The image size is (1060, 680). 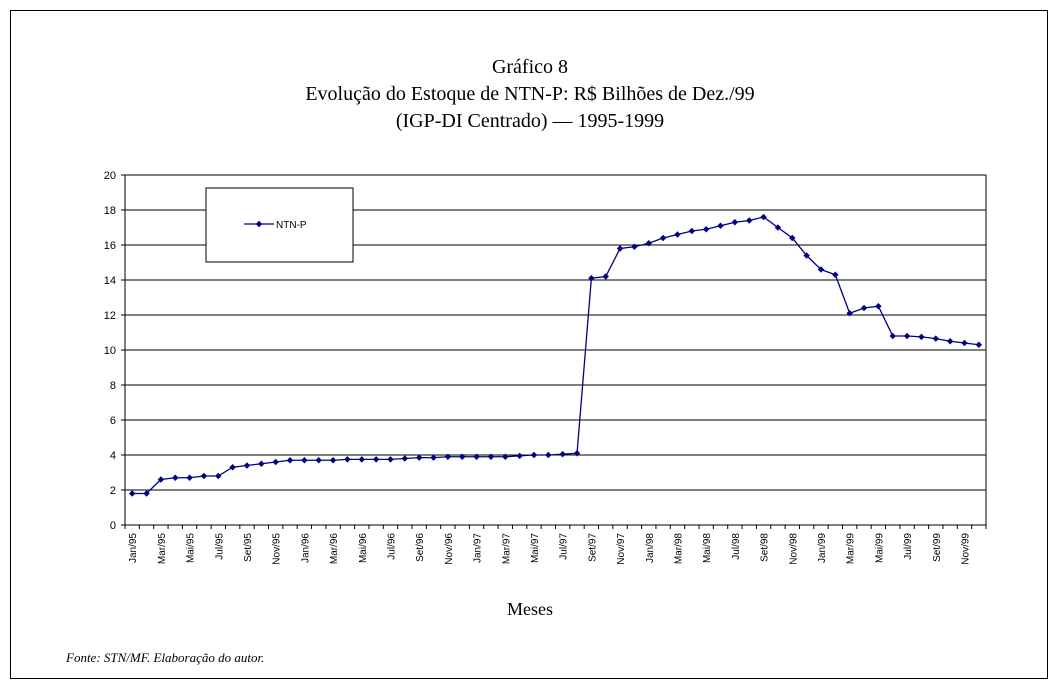 What do you see at coordinates (110, 246) in the screenshot?
I see `y-tick-label: 16` at bounding box center [110, 246].